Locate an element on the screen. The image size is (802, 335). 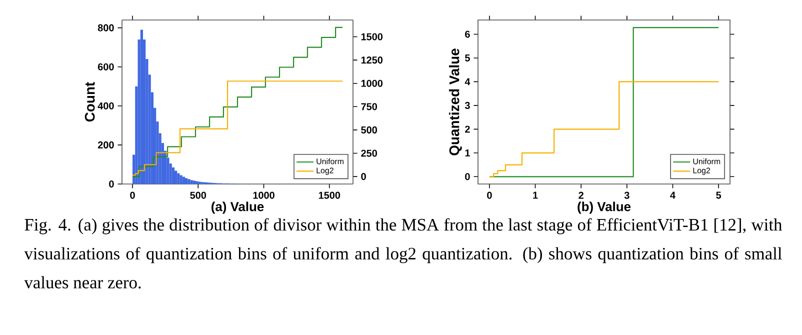
x-tick-label: 2 is located at coordinates (581, 195).